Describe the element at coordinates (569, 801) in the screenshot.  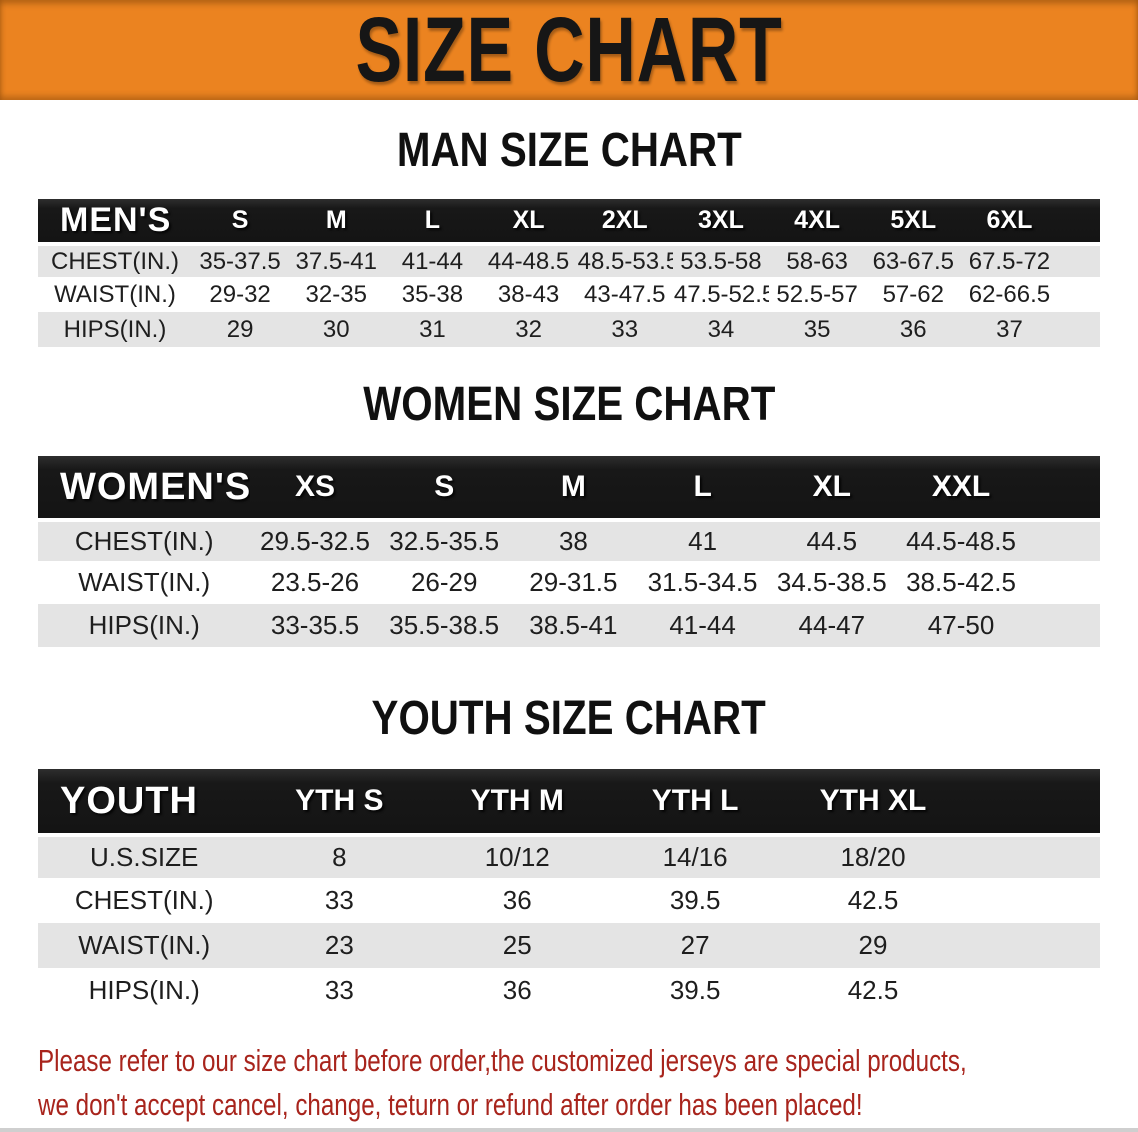
I see `table-header-row: YOUTH YTH S YTH M YTH L YTH XL` at that location.